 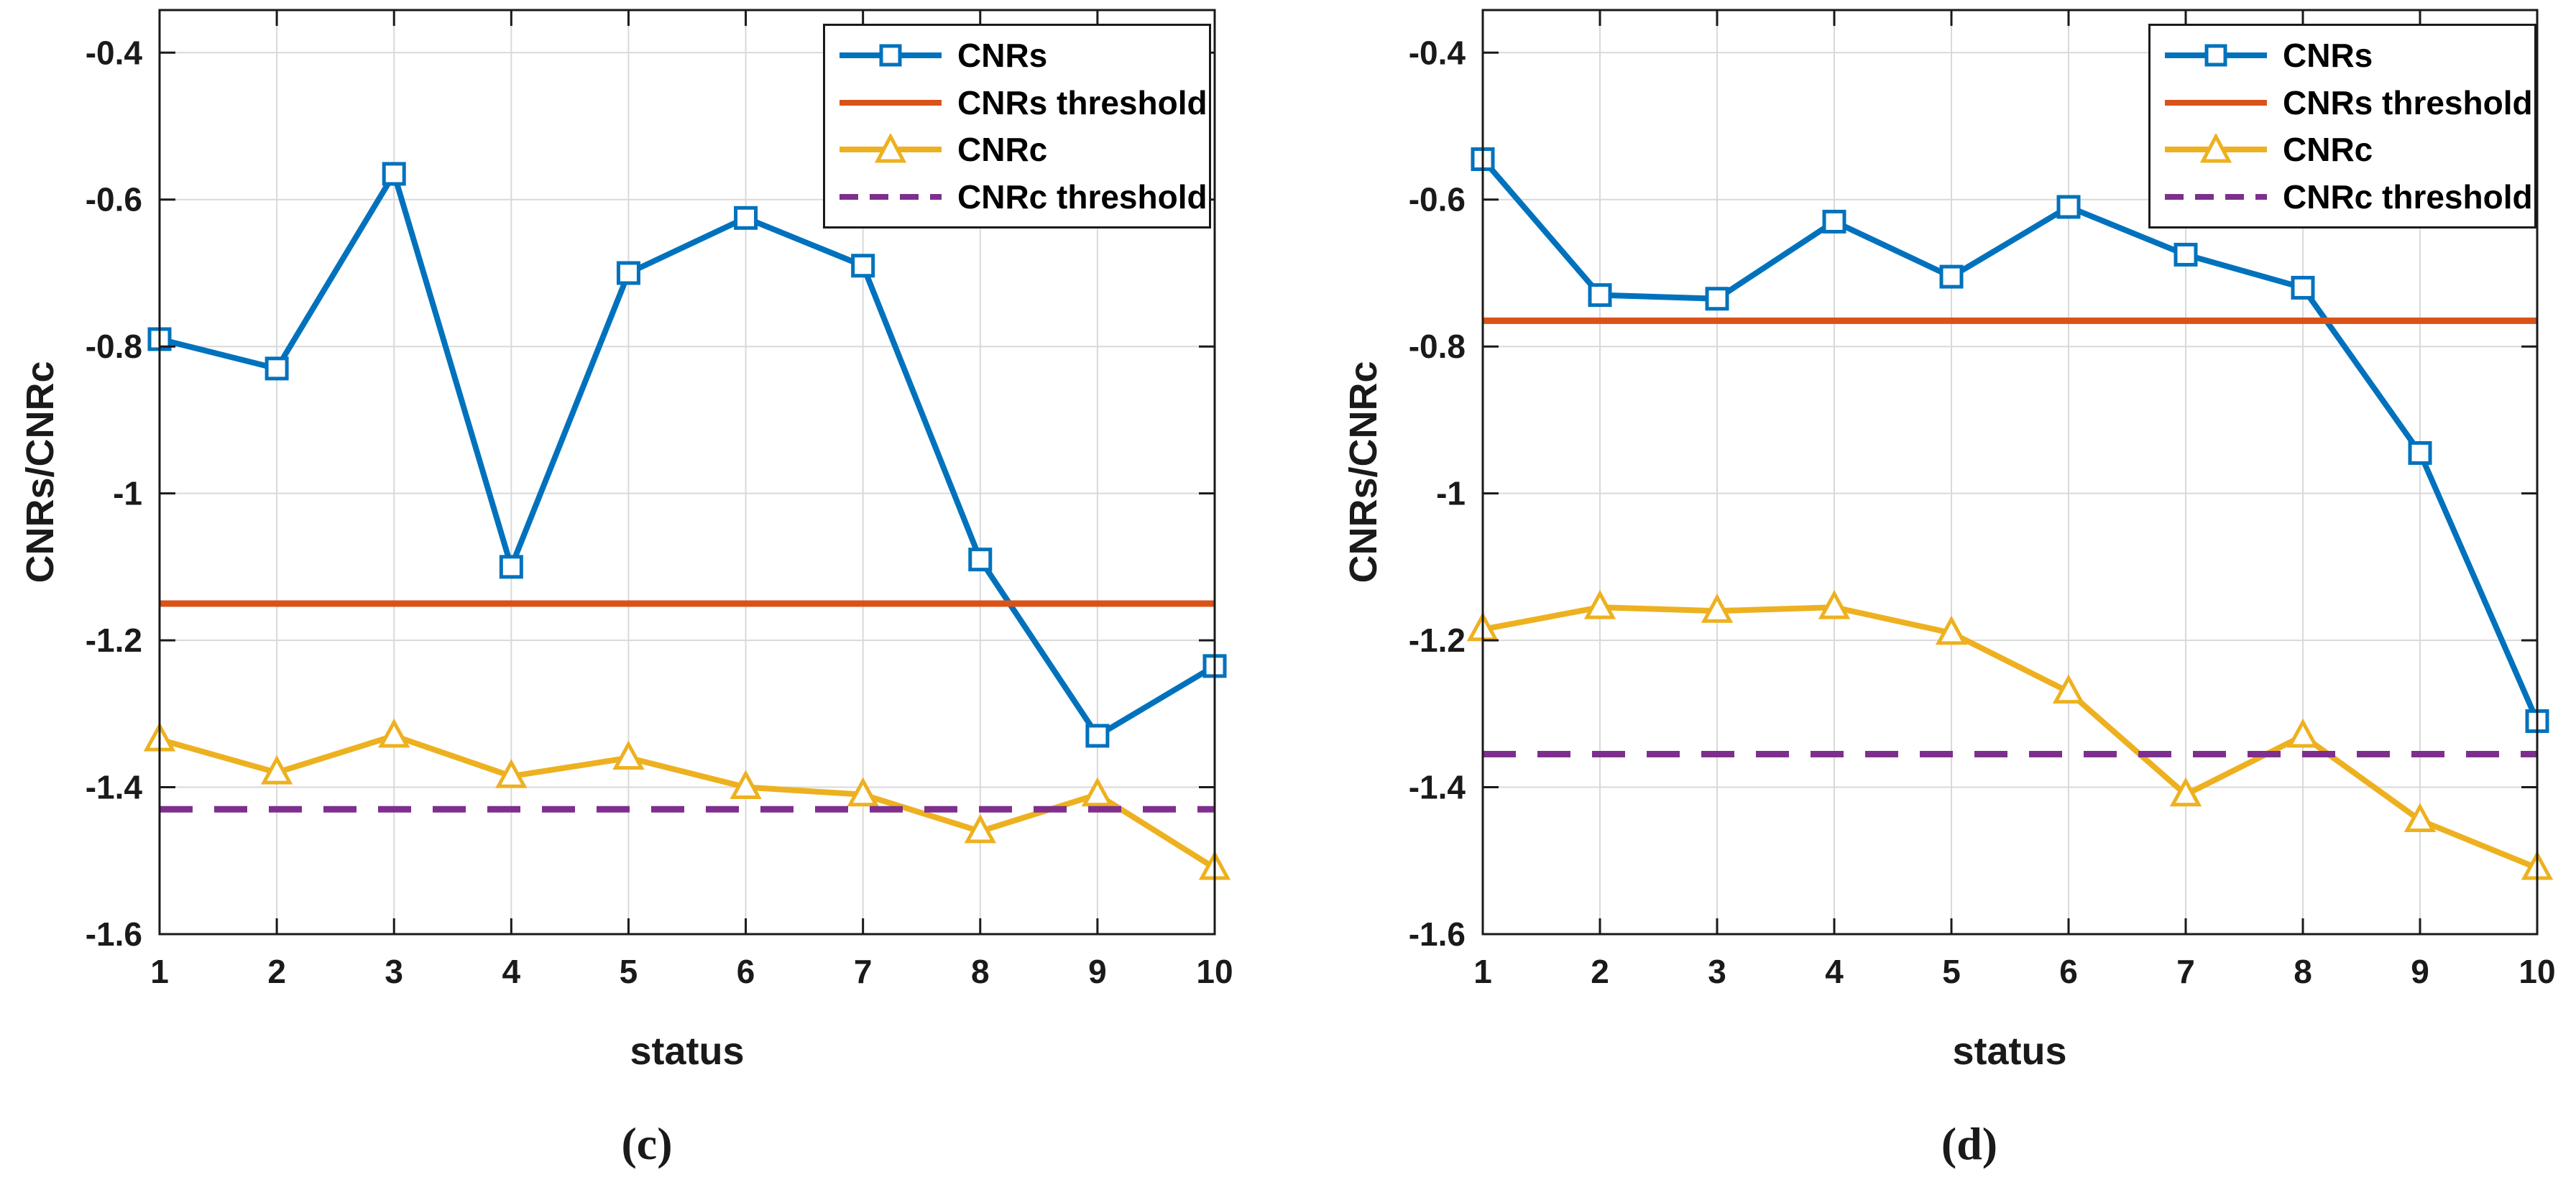 What do you see at coordinates (1969, 1143) in the screenshot?
I see `chart-d-caption: (d)` at bounding box center [1969, 1143].